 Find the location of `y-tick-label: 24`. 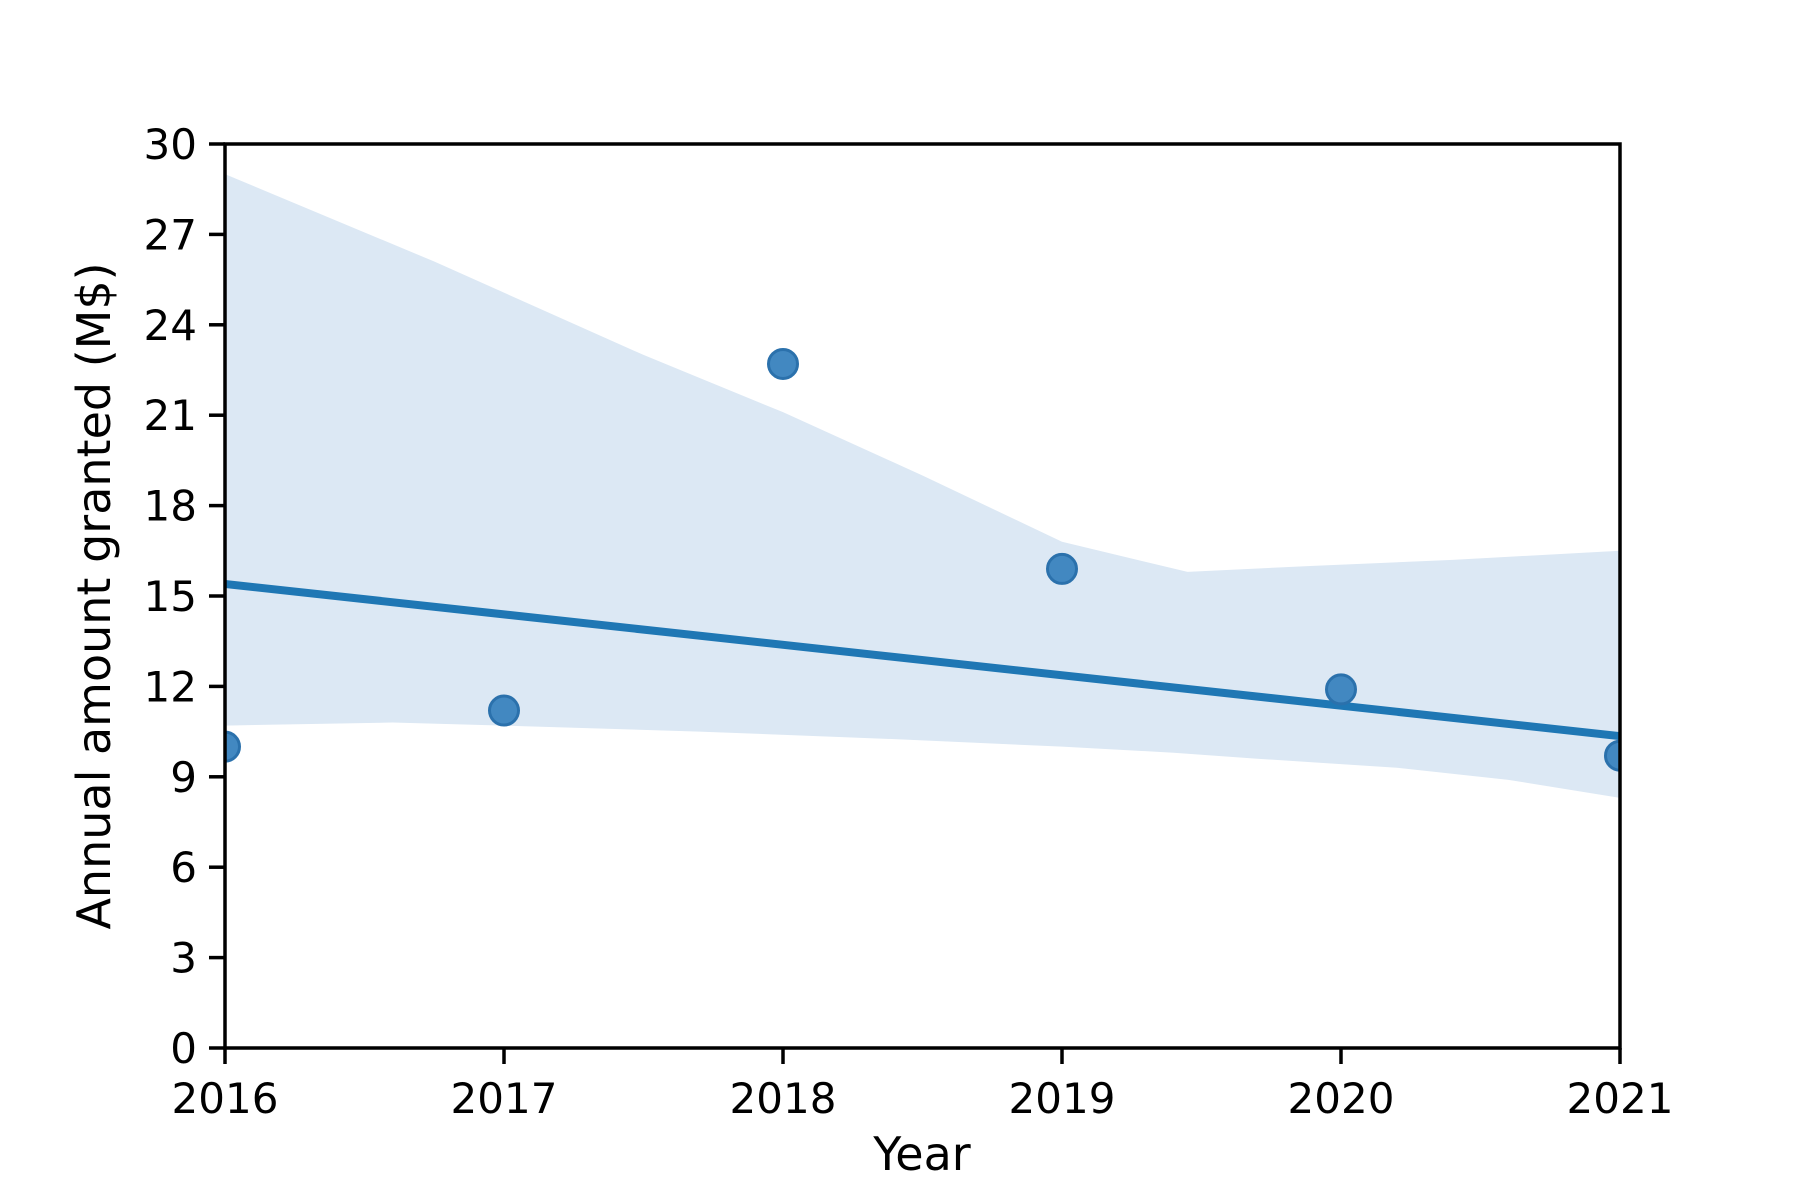

y-tick-label: 24 is located at coordinates (170, 325).